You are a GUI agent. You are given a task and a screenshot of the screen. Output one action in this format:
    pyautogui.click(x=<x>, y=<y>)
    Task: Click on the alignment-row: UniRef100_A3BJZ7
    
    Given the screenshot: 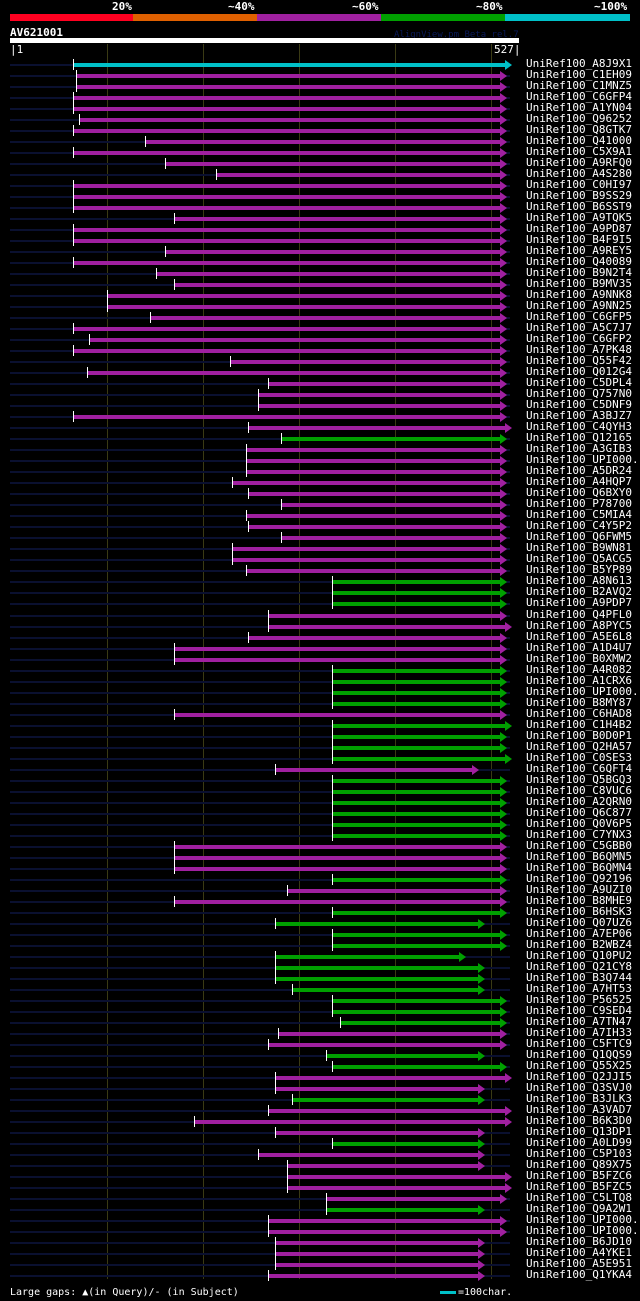 What is the action you would take?
    pyautogui.click(x=320, y=416)
    